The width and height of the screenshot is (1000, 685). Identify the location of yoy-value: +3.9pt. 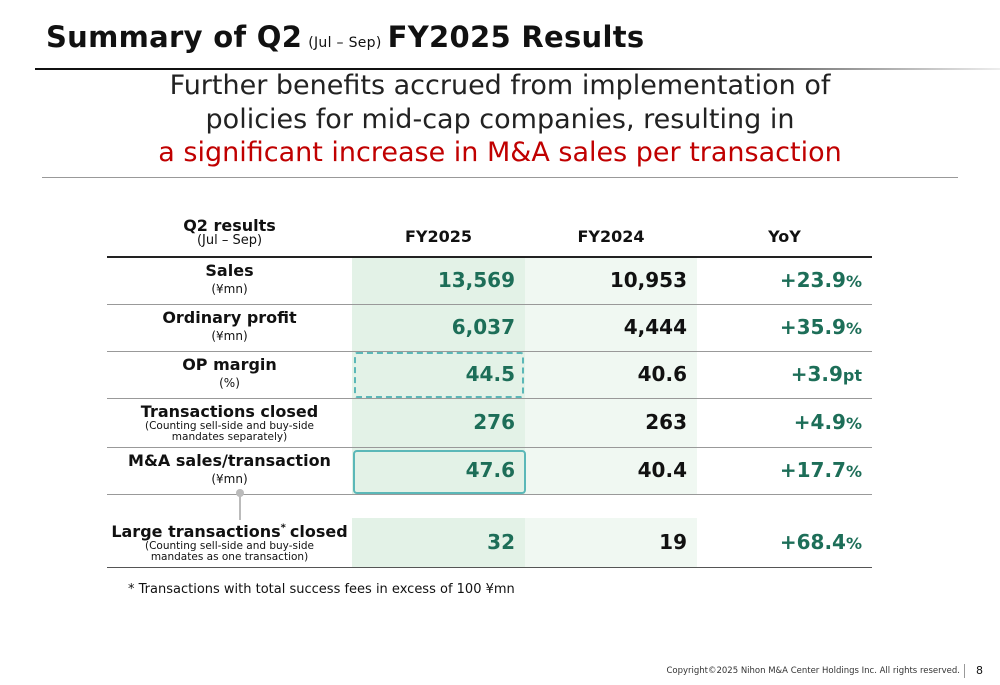
(784, 374).